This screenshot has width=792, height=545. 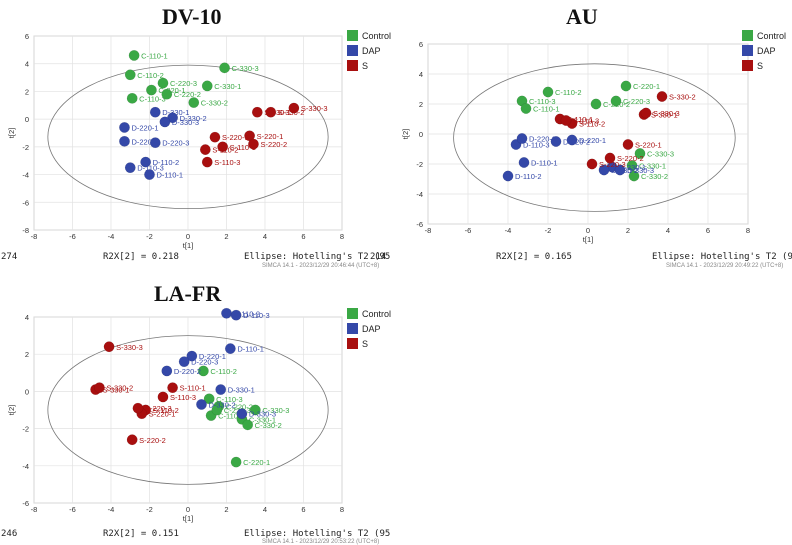 What do you see at coordinates (192, 16) in the screenshot?
I see `chart-title-dv10: DV-10` at bounding box center [192, 16].